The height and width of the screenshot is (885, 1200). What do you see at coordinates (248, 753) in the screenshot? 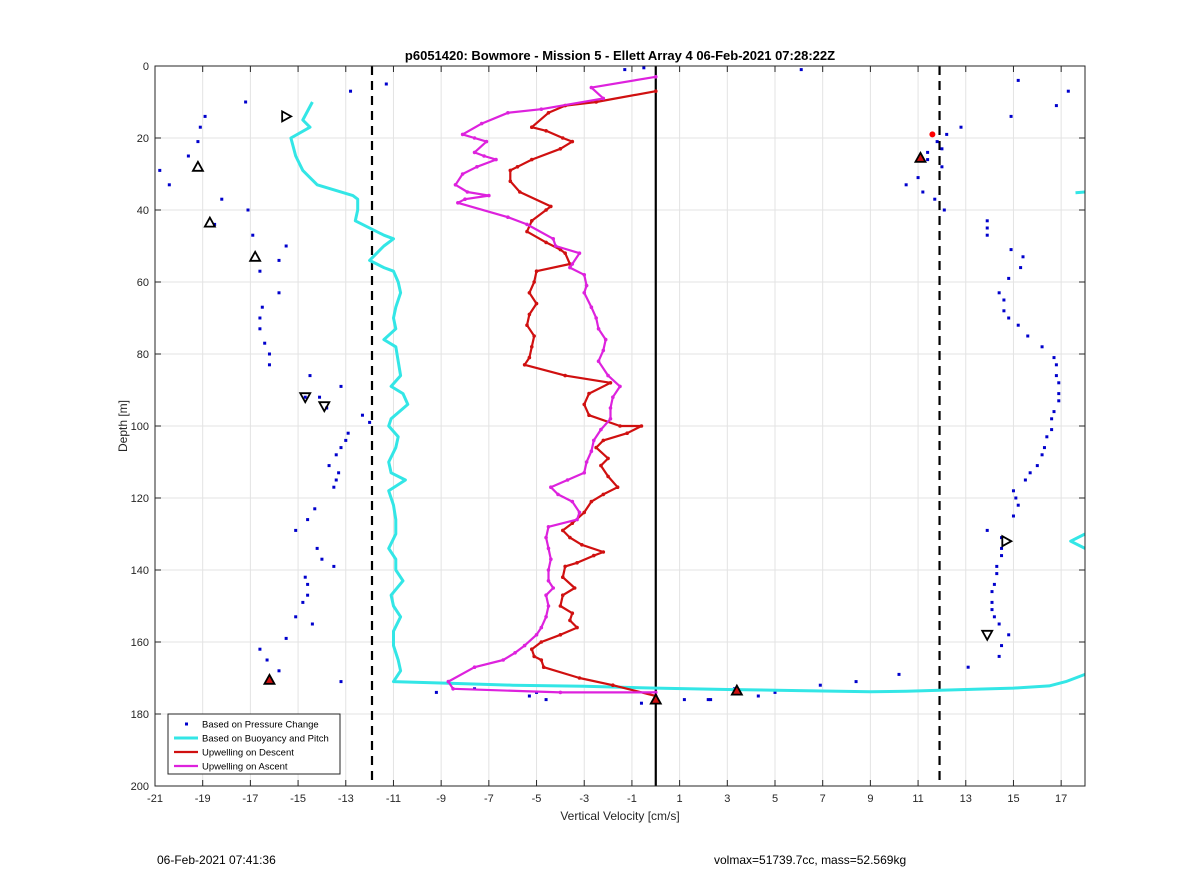
I see `legend-label: Upwelling on Descent` at bounding box center [248, 753].